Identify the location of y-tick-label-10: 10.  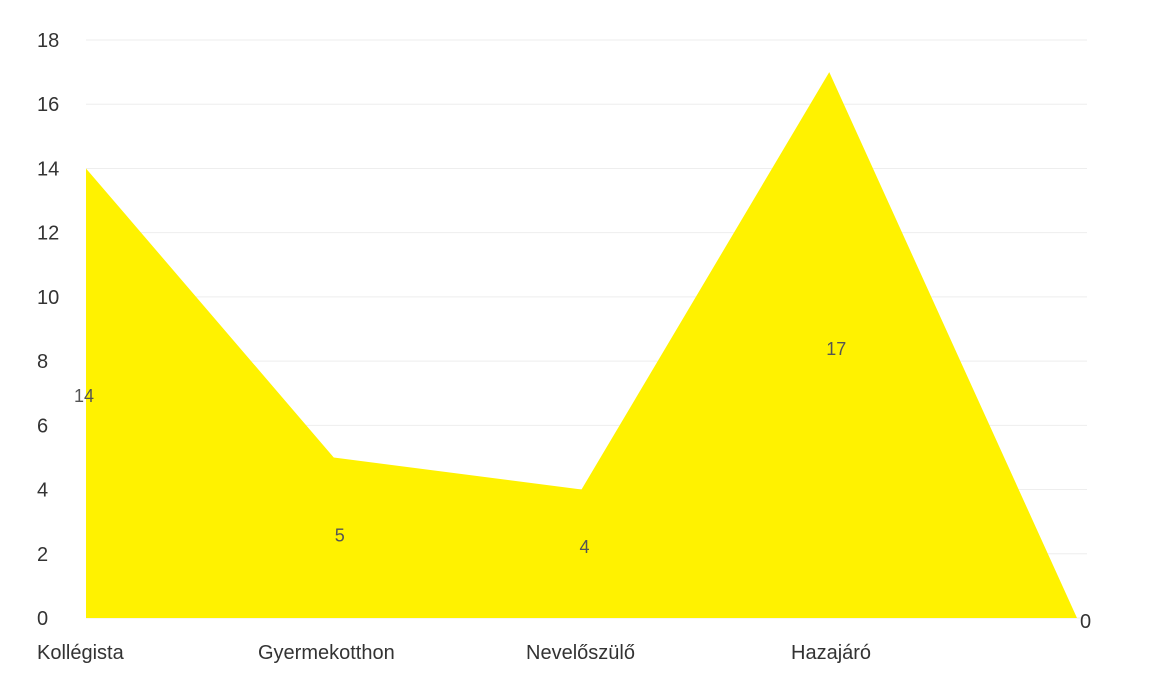
(48, 298).